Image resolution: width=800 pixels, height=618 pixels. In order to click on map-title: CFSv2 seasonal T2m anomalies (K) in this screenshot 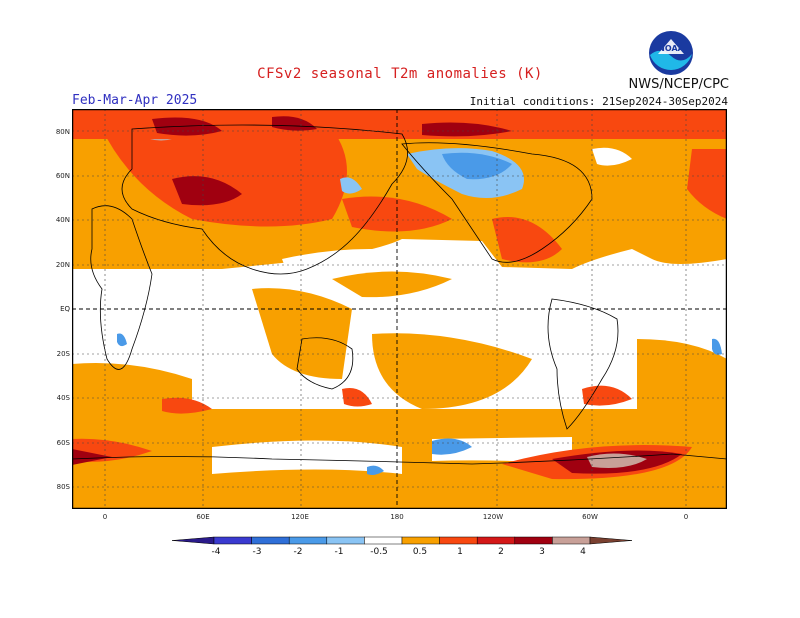, I will do `click(400, 74)`.